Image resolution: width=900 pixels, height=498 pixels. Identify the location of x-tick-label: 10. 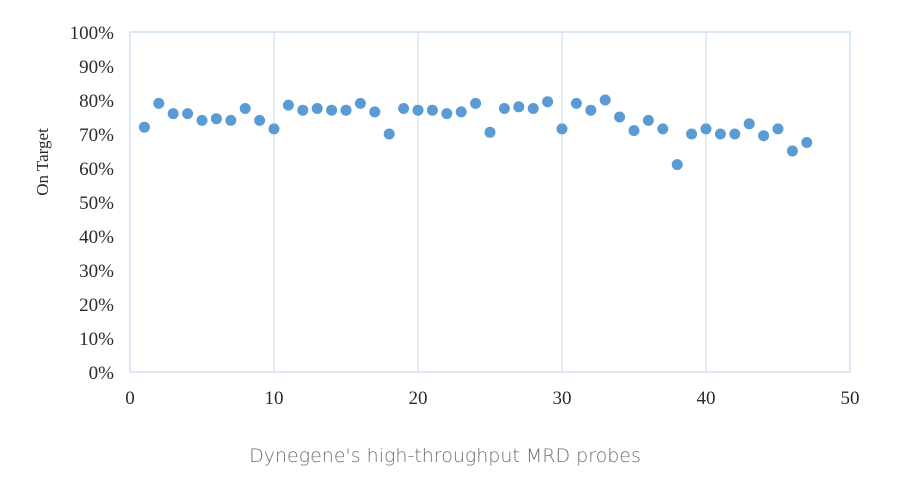
(274, 398).